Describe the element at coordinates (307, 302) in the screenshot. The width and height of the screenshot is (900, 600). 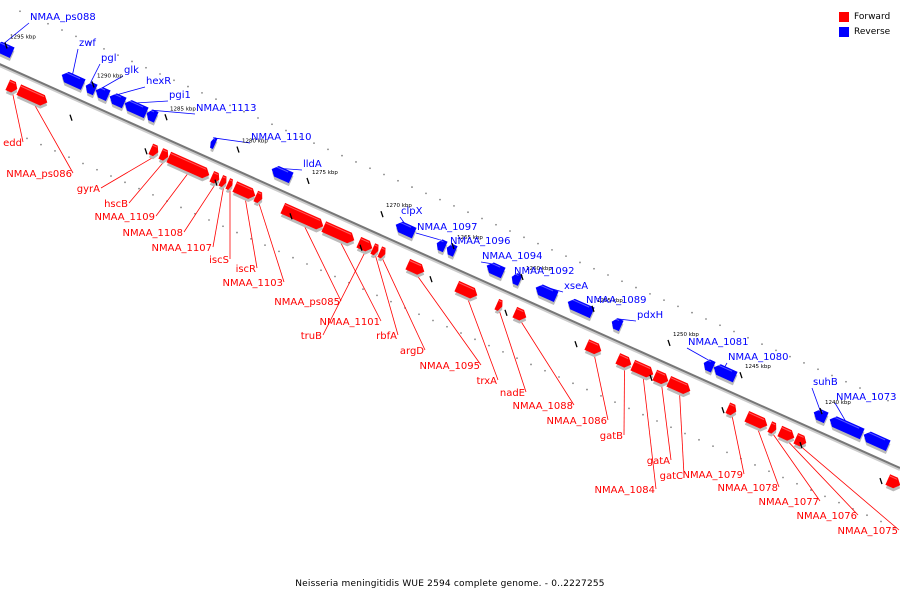
I see `gene-label-NMAA_ps085: NMAA_ps085` at that location.